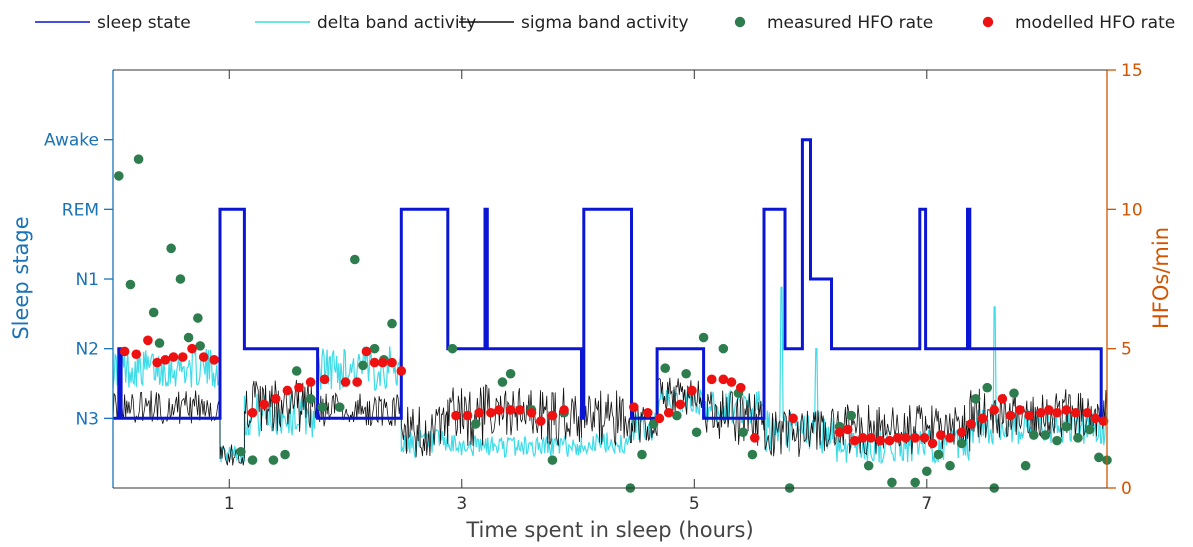 This screenshot has width=1193, height=547. I want to click on y-left-tick-label: REM, so click(80, 210).